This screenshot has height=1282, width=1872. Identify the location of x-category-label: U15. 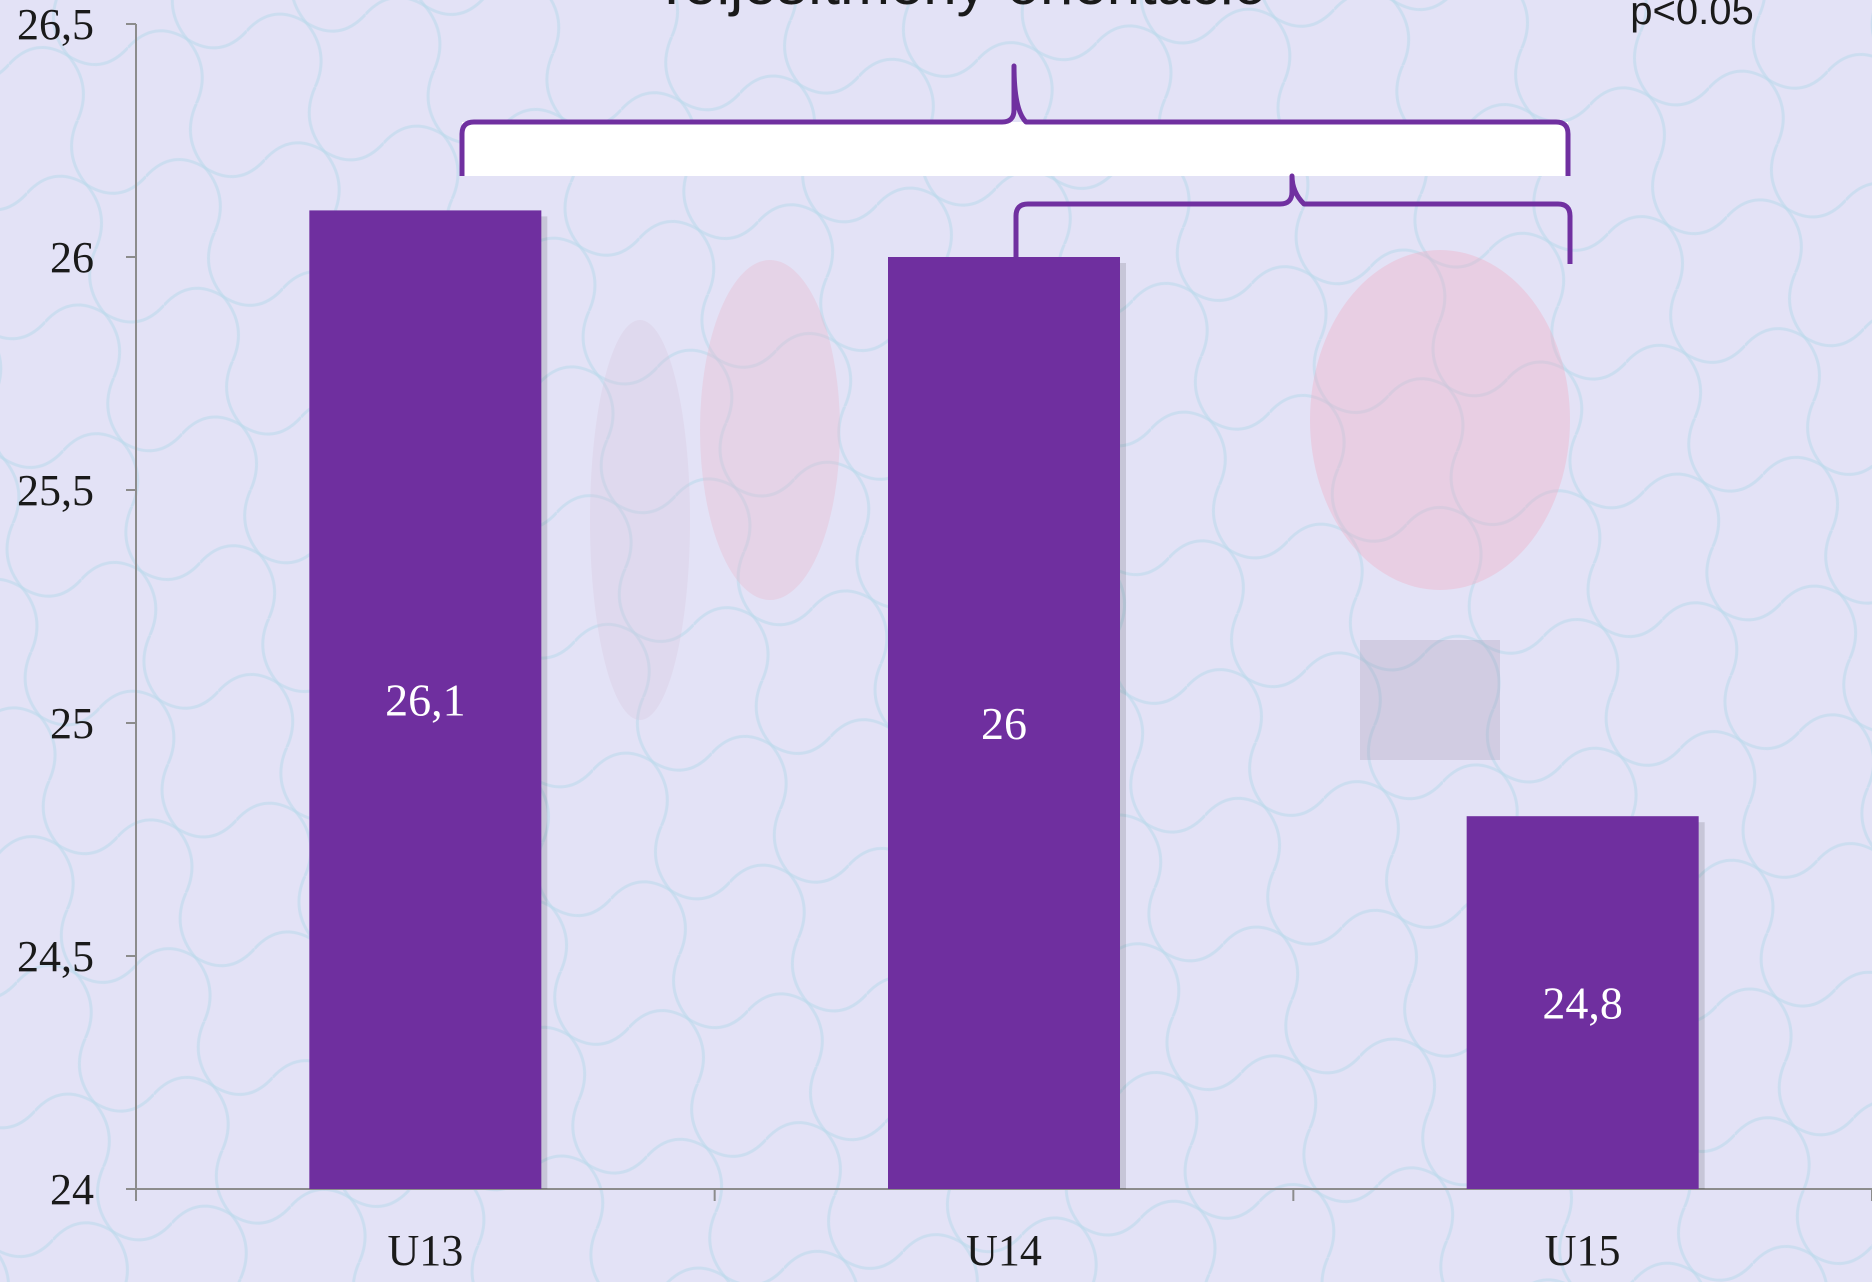
(1583, 1250).